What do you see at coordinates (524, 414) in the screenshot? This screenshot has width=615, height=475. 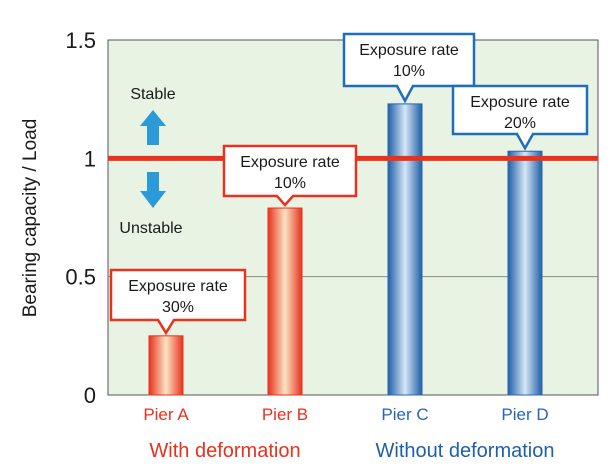 I see `x-tick-label: Pier D` at bounding box center [524, 414].